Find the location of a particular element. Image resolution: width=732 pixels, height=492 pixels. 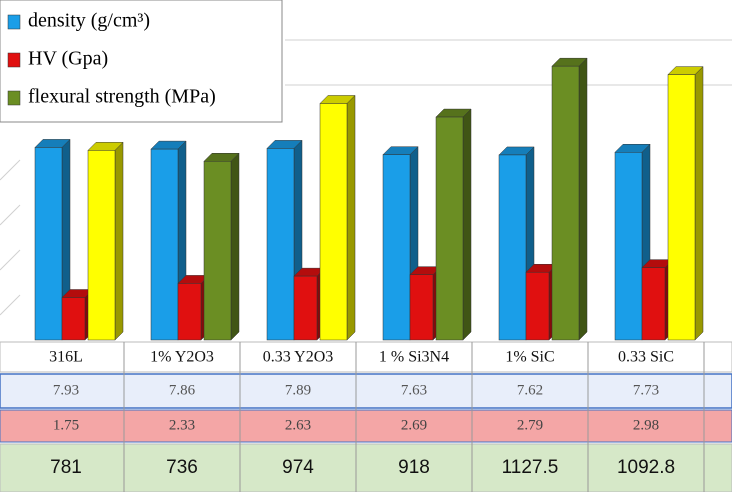

table-value: 781 is located at coordinates (66, 467).